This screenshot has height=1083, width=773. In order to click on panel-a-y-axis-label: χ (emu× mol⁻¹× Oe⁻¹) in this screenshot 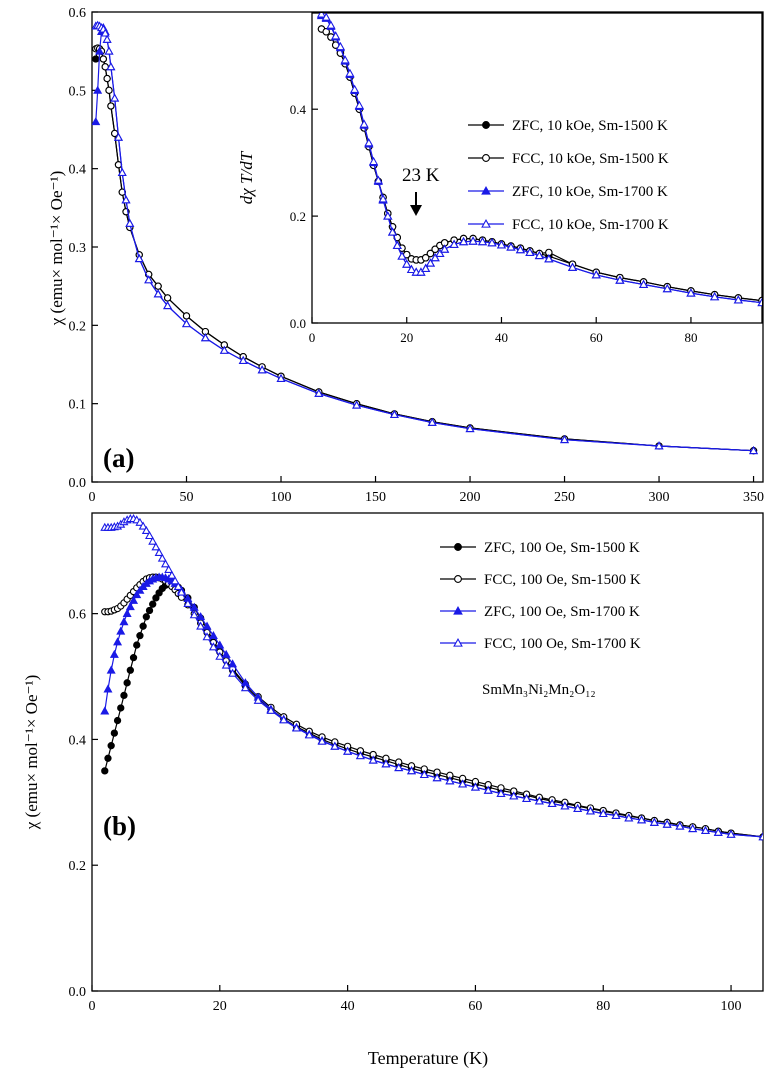, I will do `click(56, 248)`.